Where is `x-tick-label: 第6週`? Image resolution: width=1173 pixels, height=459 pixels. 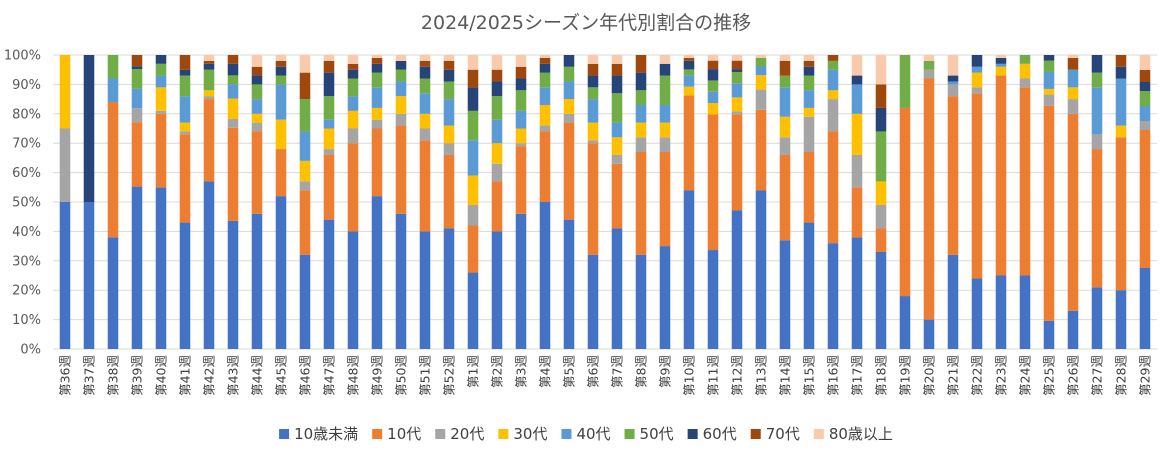 x-tick-label: 第6週 is located at coordinates (593, 371).